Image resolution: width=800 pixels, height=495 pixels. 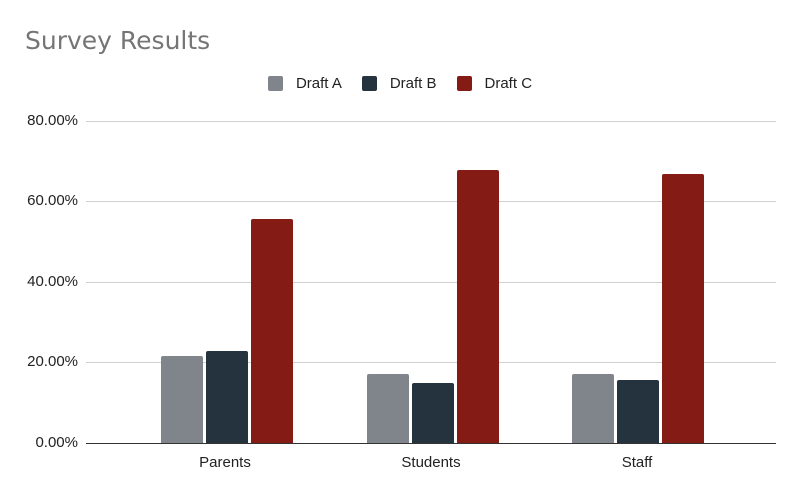 I want to click on bar-parents-draft-a, so click(x=182, y=399).